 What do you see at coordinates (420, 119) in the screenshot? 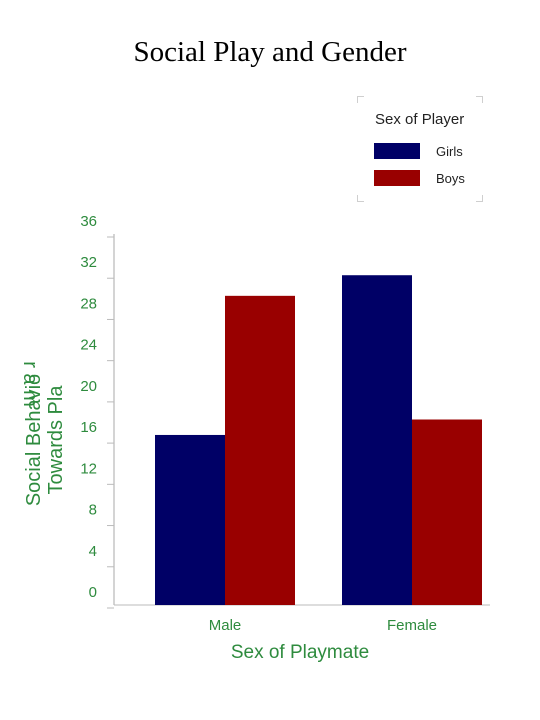
I see `legend-title: Sex of Player` at bounding box center [420, 119].